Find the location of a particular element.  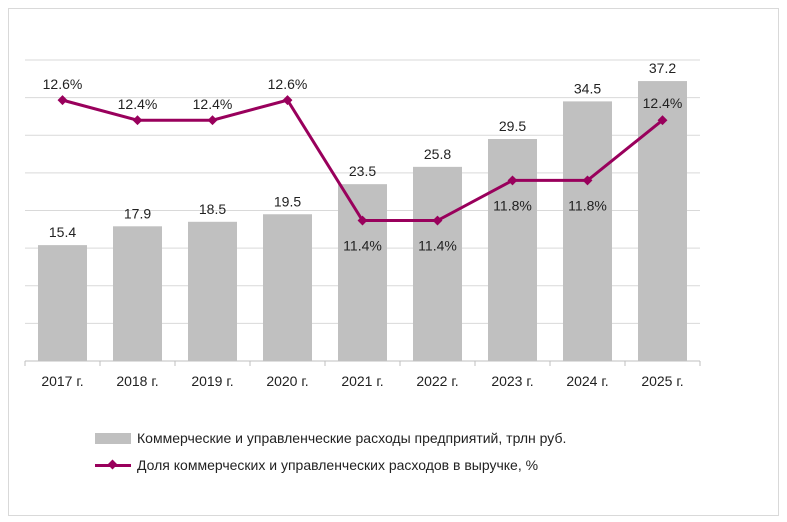

bar-data-label: 29.5 is located at coordinates (512, 126).